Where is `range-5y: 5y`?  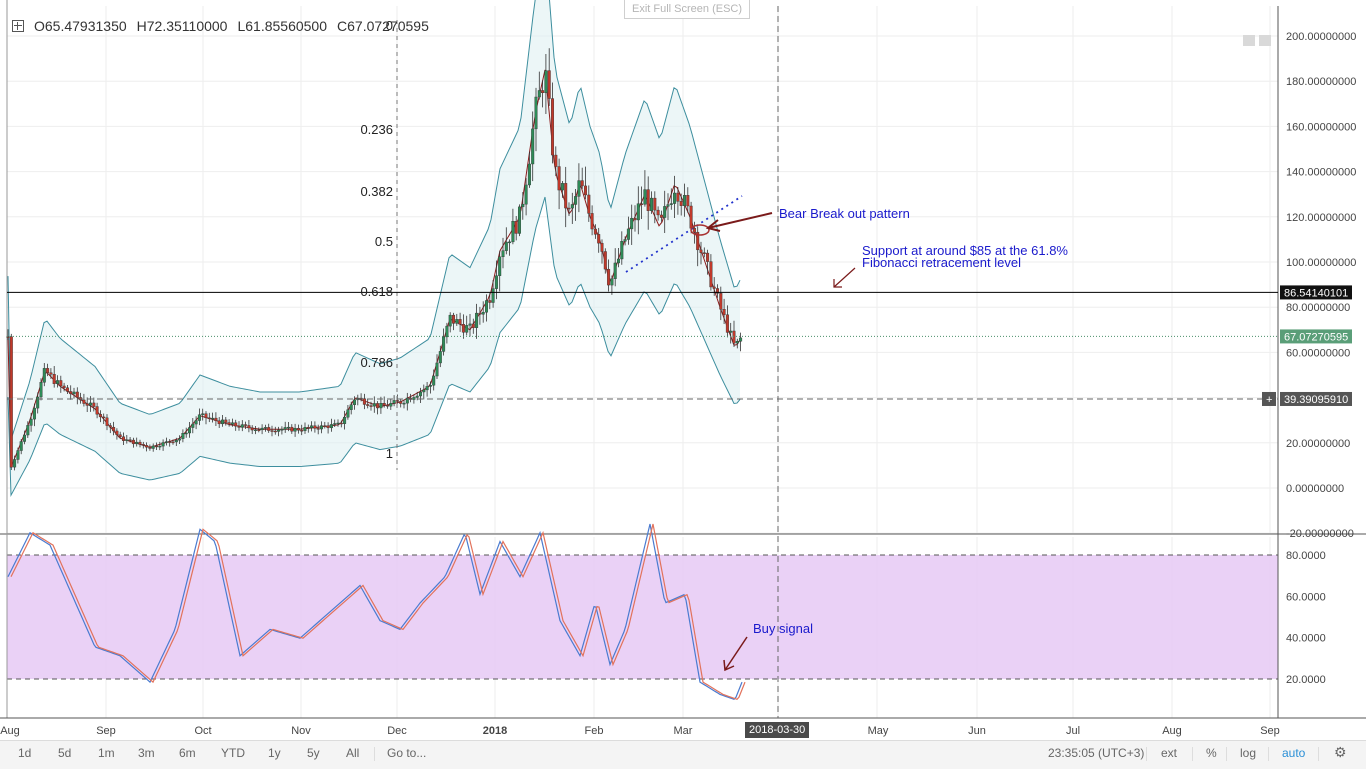
range-5y: 5y is located at coordinates (313, 753).